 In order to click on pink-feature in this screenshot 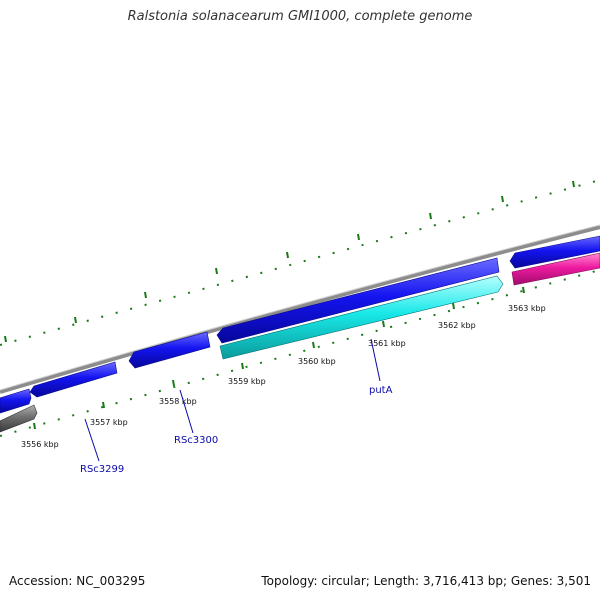, I will do `click(555, 269)`.